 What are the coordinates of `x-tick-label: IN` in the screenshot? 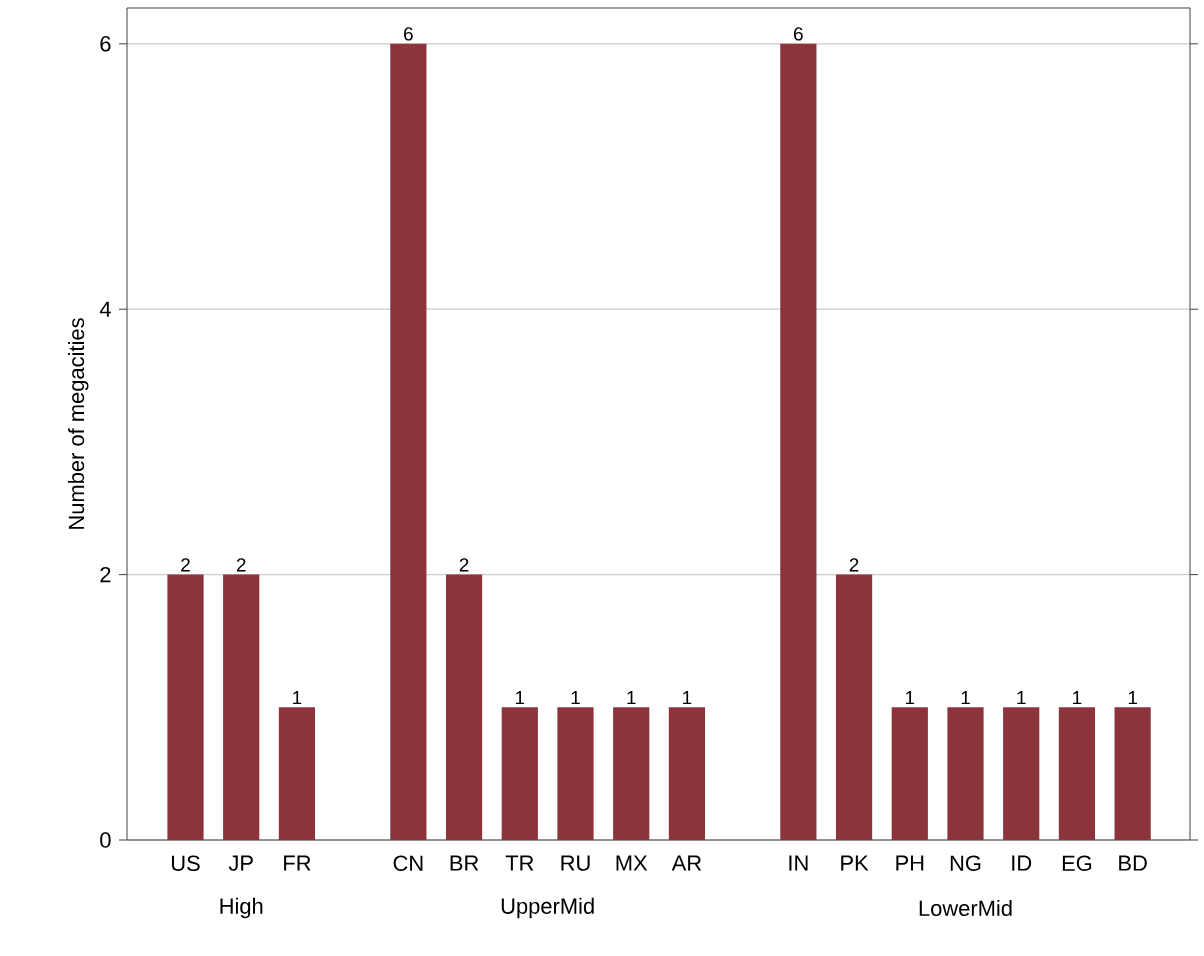 It's located at (798, 863).